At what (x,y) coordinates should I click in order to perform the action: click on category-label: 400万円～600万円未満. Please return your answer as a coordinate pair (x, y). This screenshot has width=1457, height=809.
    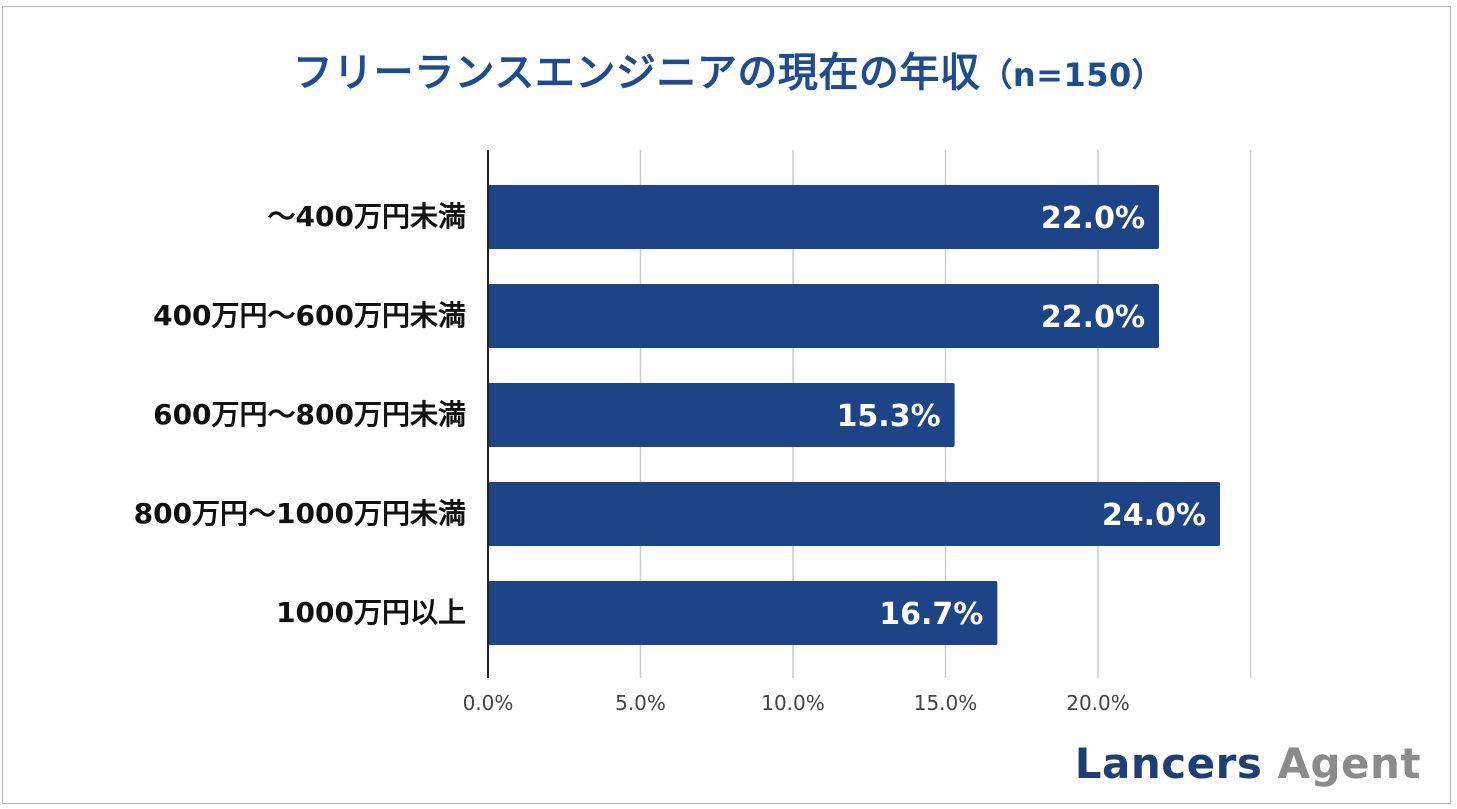
    Looking at the image, I should click on (309, 315).